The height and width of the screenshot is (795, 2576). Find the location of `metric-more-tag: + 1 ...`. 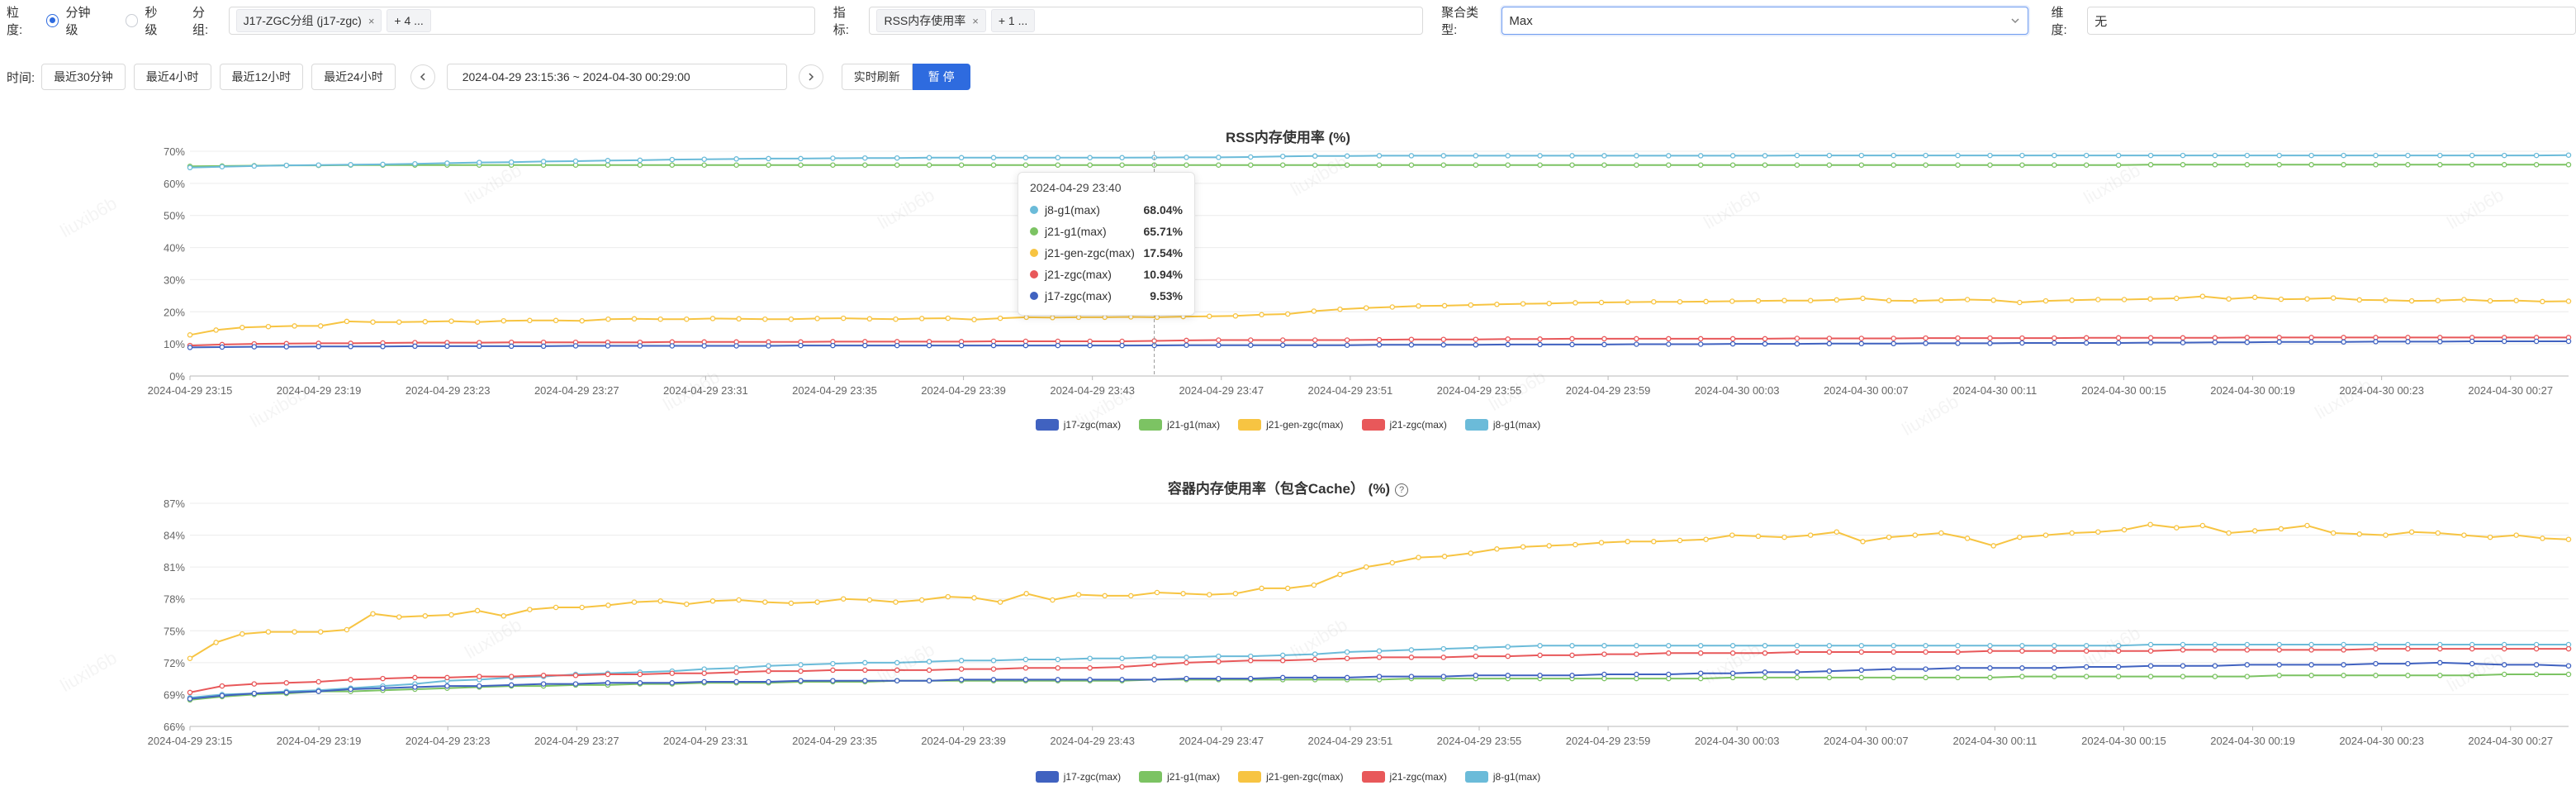

metric-more-tag: + 1 ... is located at coordinates (1013, 20).